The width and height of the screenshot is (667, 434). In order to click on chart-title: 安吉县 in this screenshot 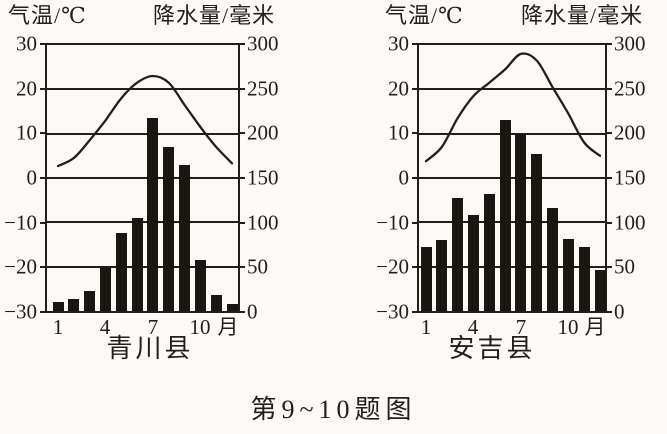, I will do `click(492, 348)`.